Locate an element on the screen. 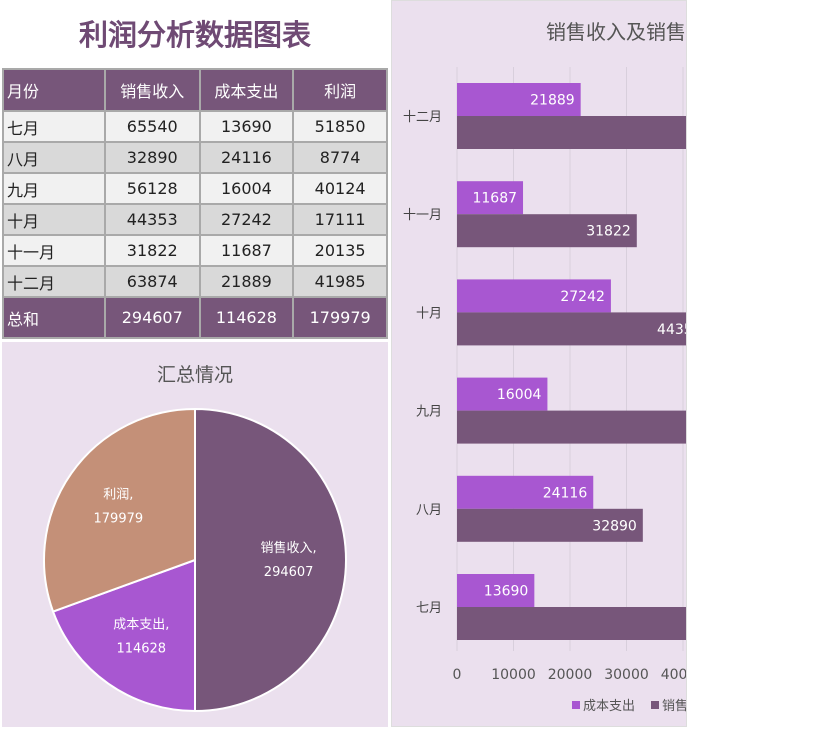 Image resolution: width=818 pixels, height=729 pixels. pie-slice-value: 294607 is located at coordinates (289, 572).